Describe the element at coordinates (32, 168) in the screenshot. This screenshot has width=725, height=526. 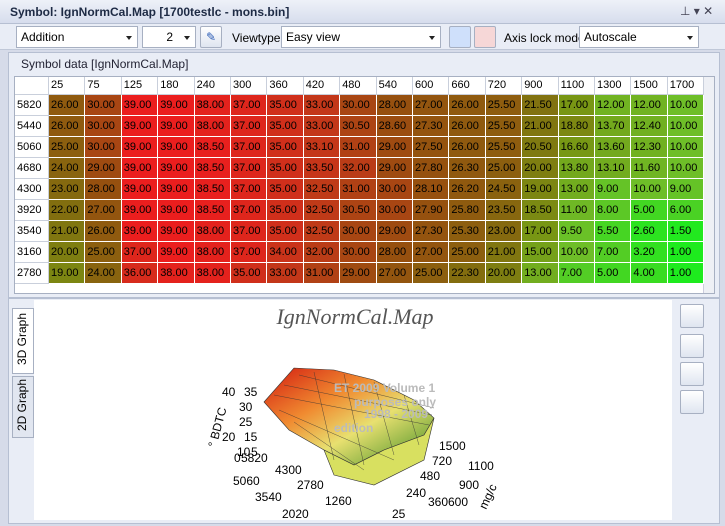
I see `row-header: 4680` at that location.